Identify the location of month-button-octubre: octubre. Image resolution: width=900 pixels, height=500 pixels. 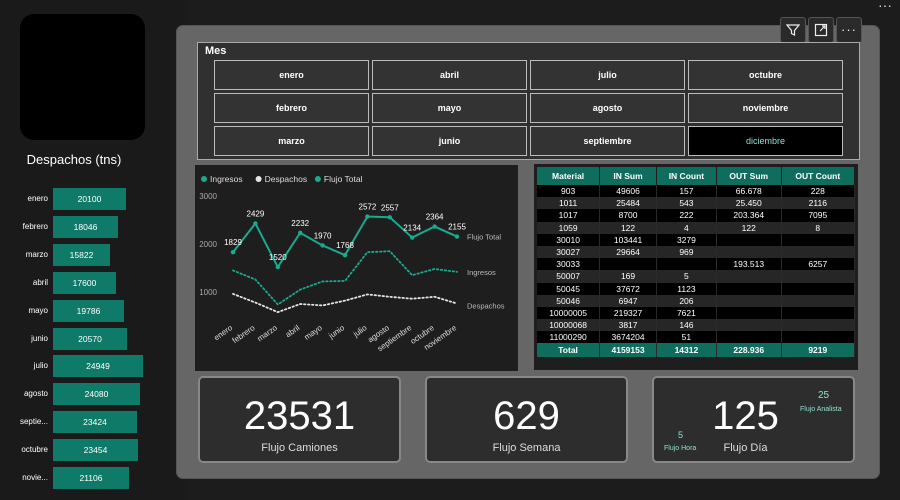
(765, 75).